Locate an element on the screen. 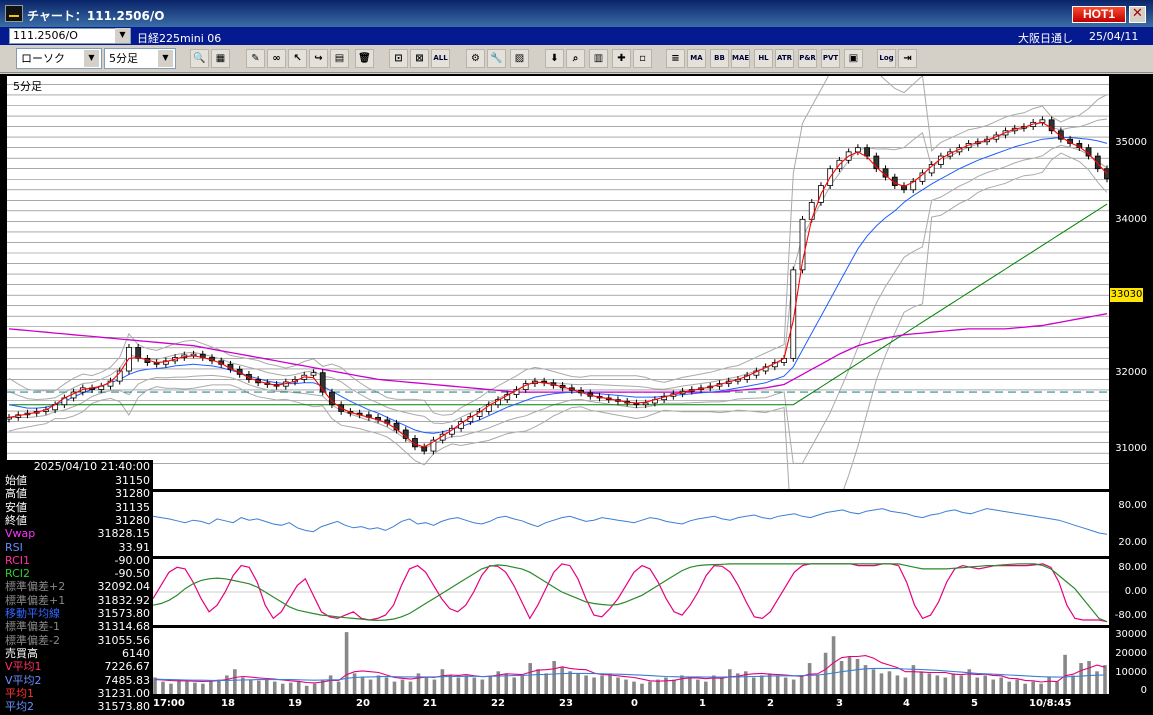 The height and width of the screenshot is (715, 1153). pencil-icon: ✎ is located at coordinates (255, 58).